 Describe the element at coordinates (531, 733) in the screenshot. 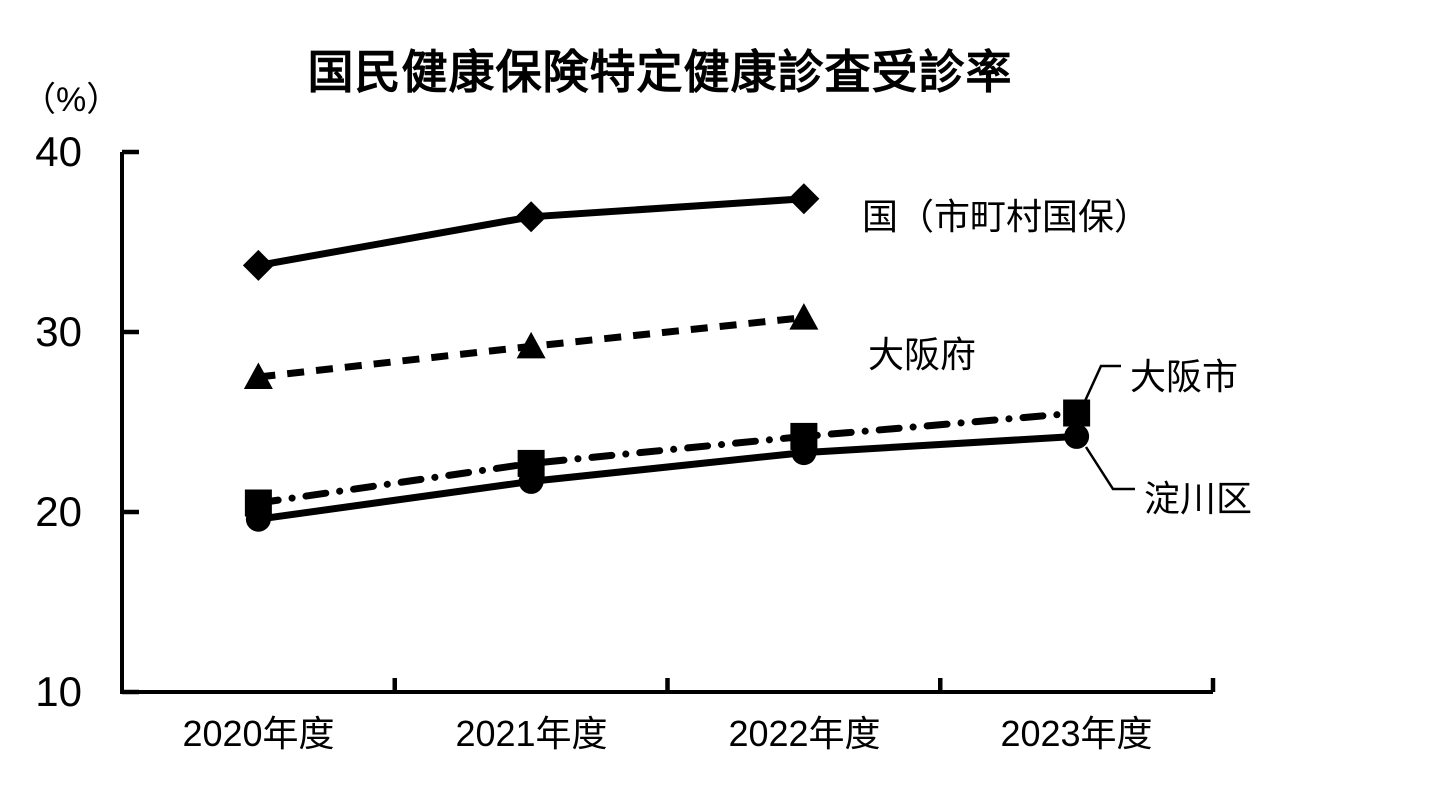

I see `x-tick-label-2021: 2021年度` at that location.